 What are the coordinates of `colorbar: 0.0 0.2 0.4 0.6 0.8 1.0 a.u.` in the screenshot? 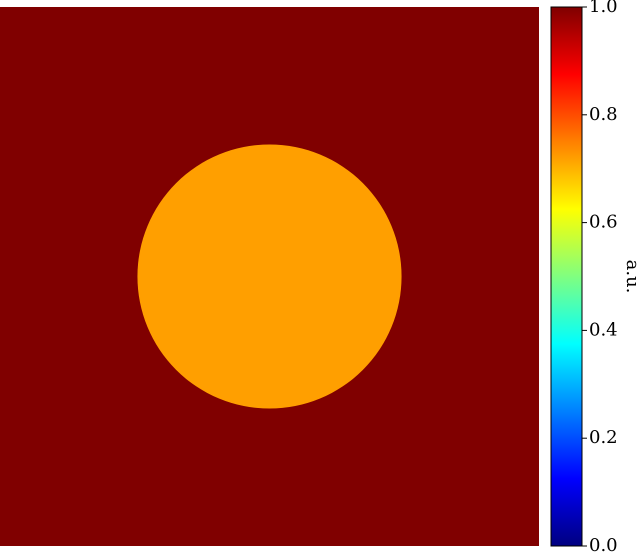 It's located at (596, 278).